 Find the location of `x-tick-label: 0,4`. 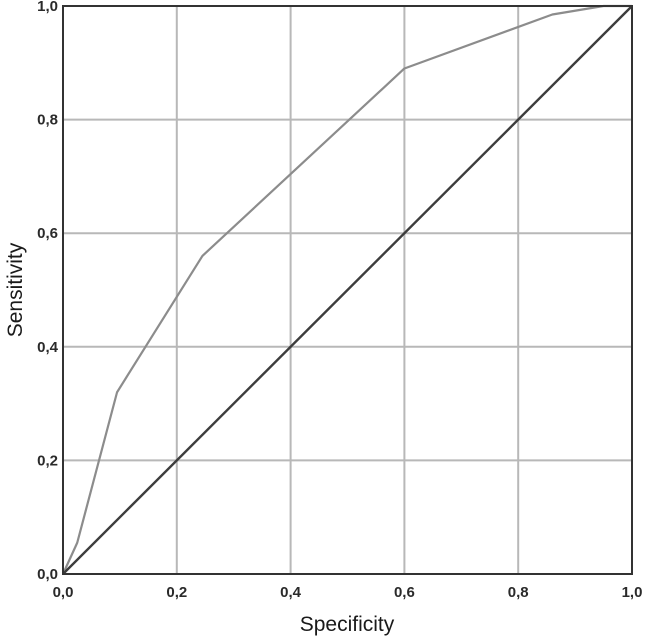

x-tick-label: 0,4 is located at coordinates (291, 592).